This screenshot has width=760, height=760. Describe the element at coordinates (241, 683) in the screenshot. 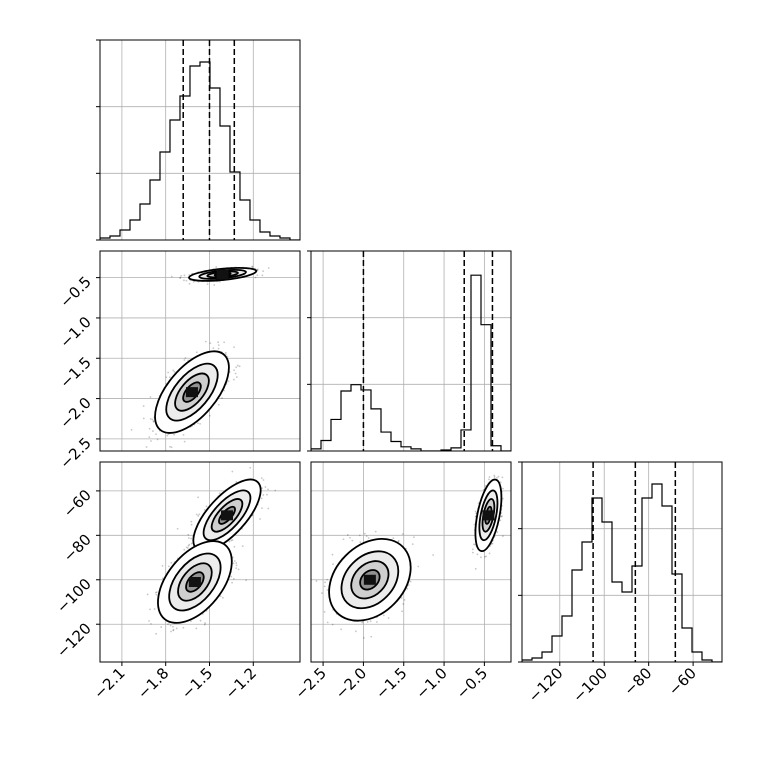

I see `x-tick-label: −1.2` at that location.